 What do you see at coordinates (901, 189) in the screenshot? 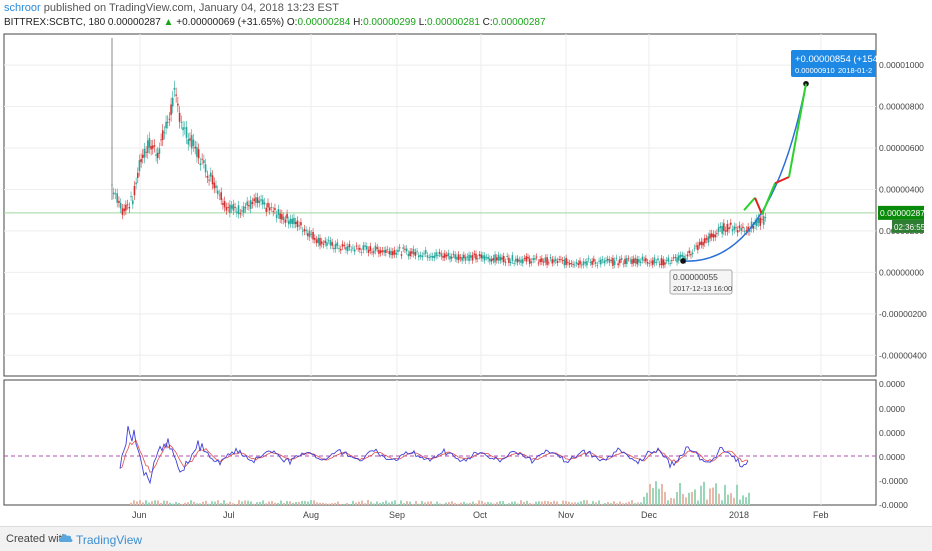
I see `y-tick-label: 0.00000400` at bounding box center [901, 189].